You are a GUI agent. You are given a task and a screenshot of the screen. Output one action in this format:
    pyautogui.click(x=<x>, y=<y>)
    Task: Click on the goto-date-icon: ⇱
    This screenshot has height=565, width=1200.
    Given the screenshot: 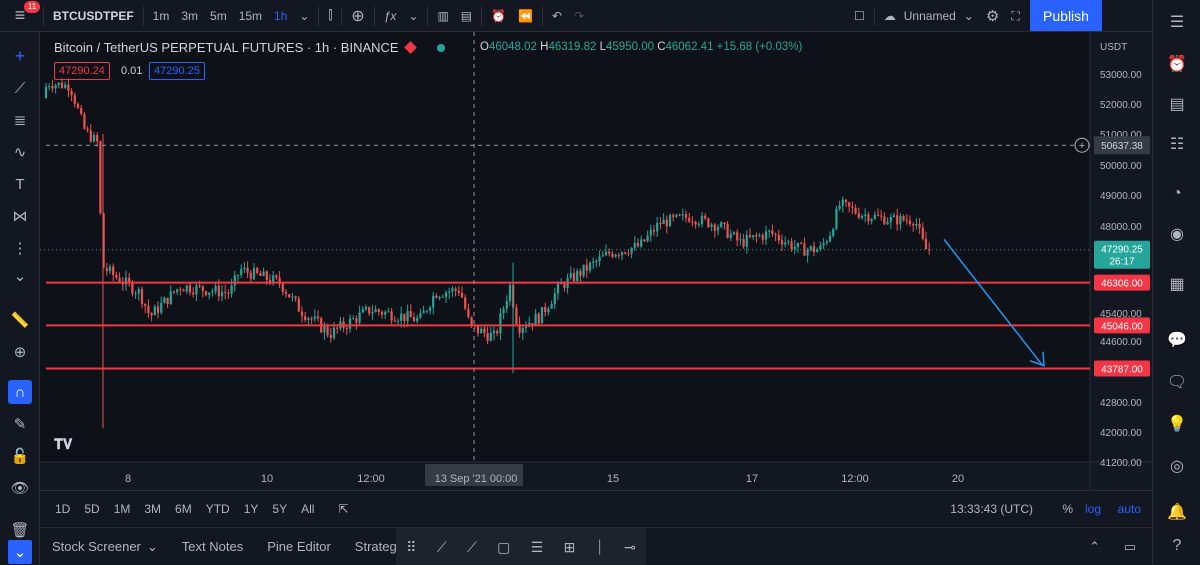 What is the action you would take?
    pyautogui.click(x=343, y=508)
    